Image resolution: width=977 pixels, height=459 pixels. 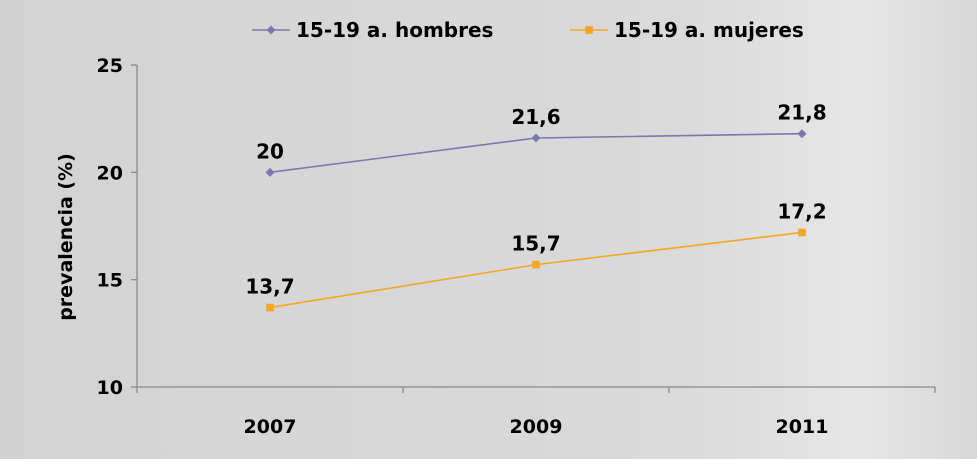 What do you see at coordinates (801, 211) in the screenshot?
I see `data-label: 17,2` at bounding box center [801, 211].